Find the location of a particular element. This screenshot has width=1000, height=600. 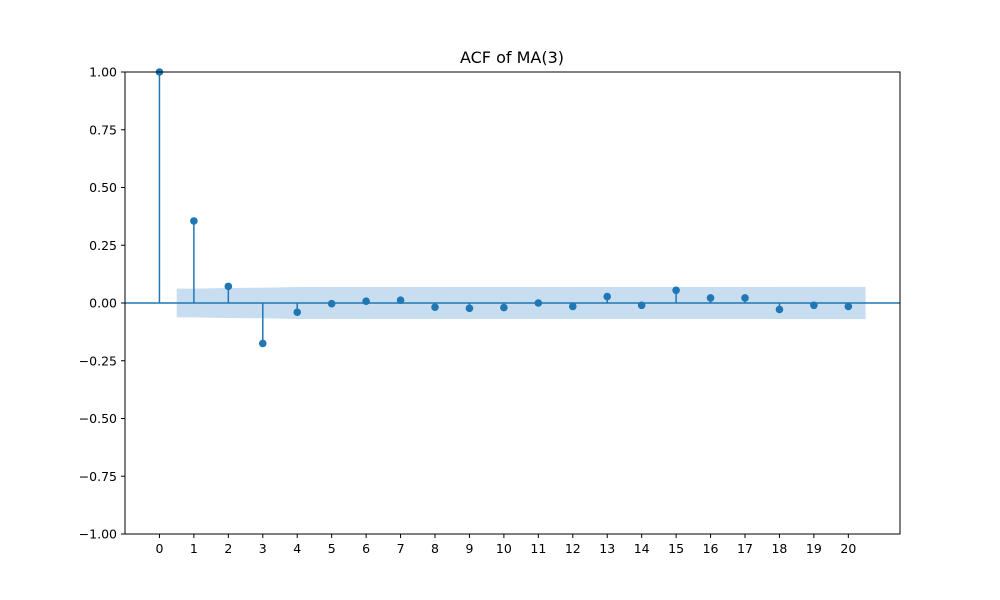

y-tick-label: 0.25 is located at coordinates (103, 245).